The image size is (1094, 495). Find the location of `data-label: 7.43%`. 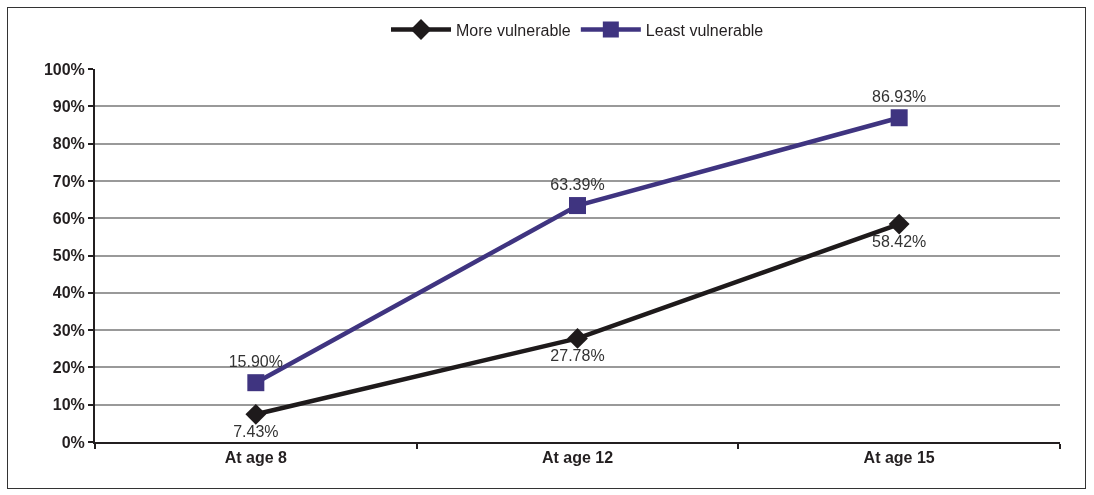

data-label: 7.43% is located at coordinates (256, 432).